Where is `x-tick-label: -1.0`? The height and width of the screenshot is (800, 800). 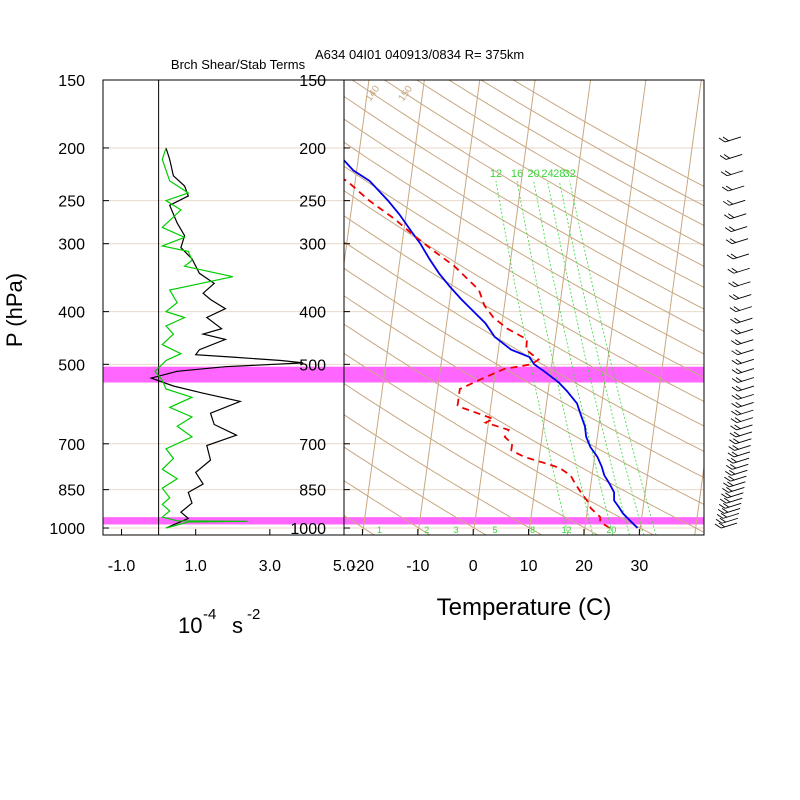
x-tick-label: -1.0 is located at coordinates (122, 566).